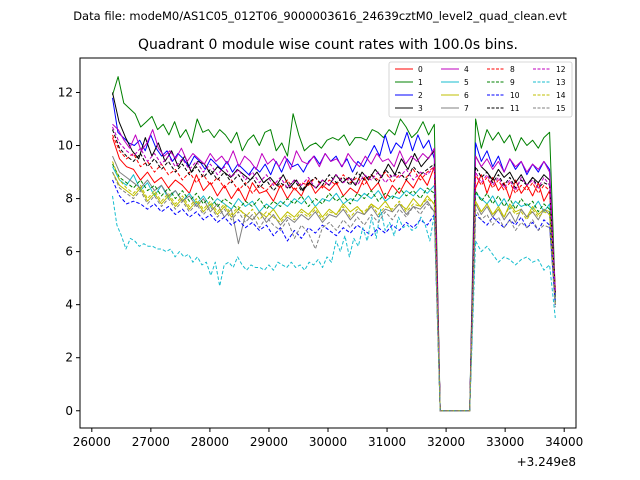 This screenshot has height=480, width=640. Describe the element at coordinates (69, 358) in the screenshot. I see `y-tick-label: 2` at that location.